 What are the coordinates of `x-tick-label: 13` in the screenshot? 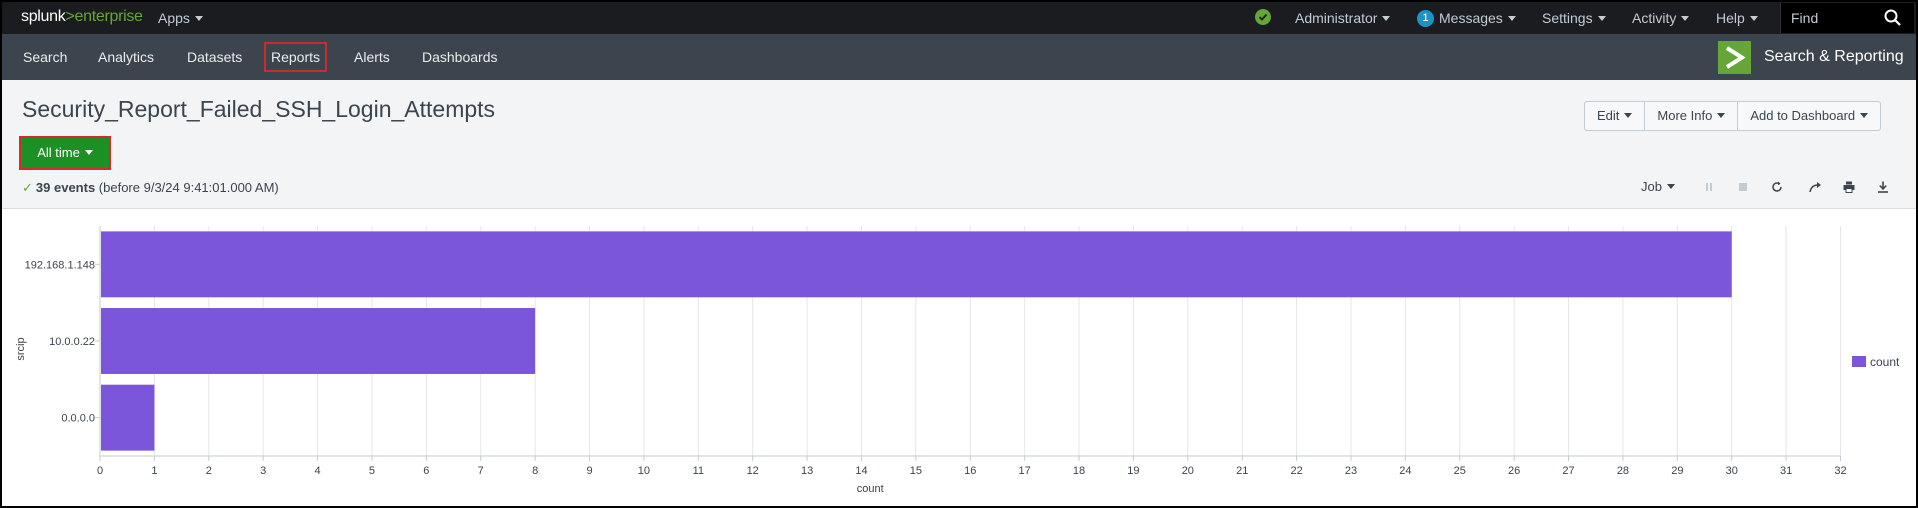 It's located at (807, 471).